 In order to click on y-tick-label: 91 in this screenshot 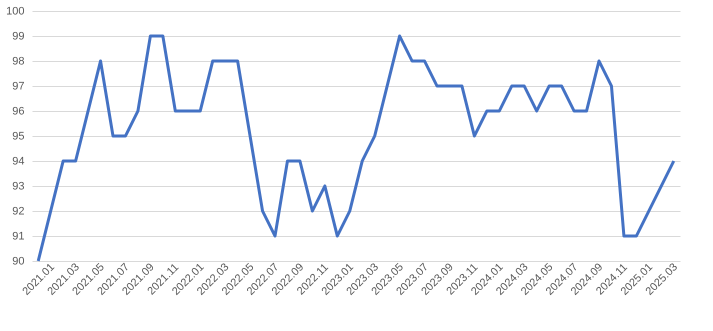, I will do `click(18, 236)`.